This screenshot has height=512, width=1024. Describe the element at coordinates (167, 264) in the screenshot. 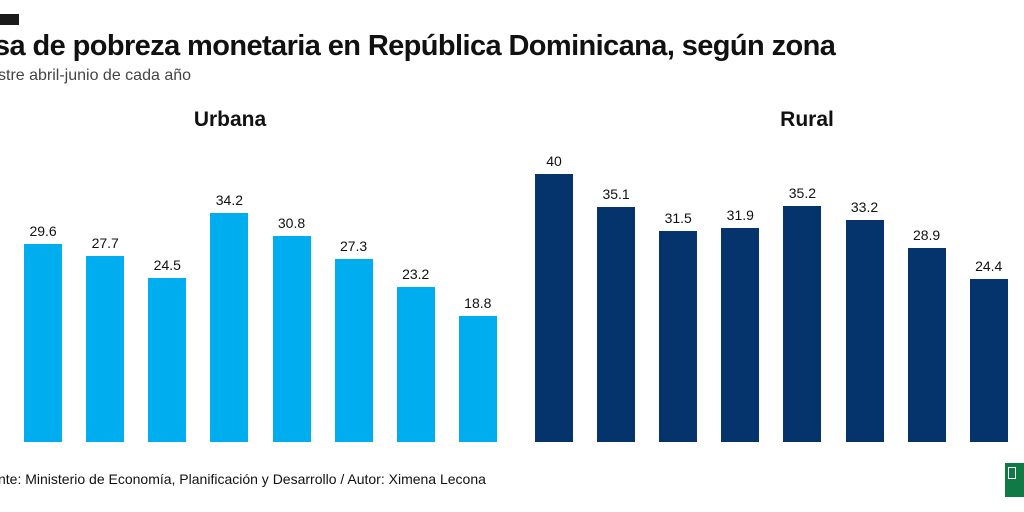

I see `data-label-urbana-3: 24.5` at that location.